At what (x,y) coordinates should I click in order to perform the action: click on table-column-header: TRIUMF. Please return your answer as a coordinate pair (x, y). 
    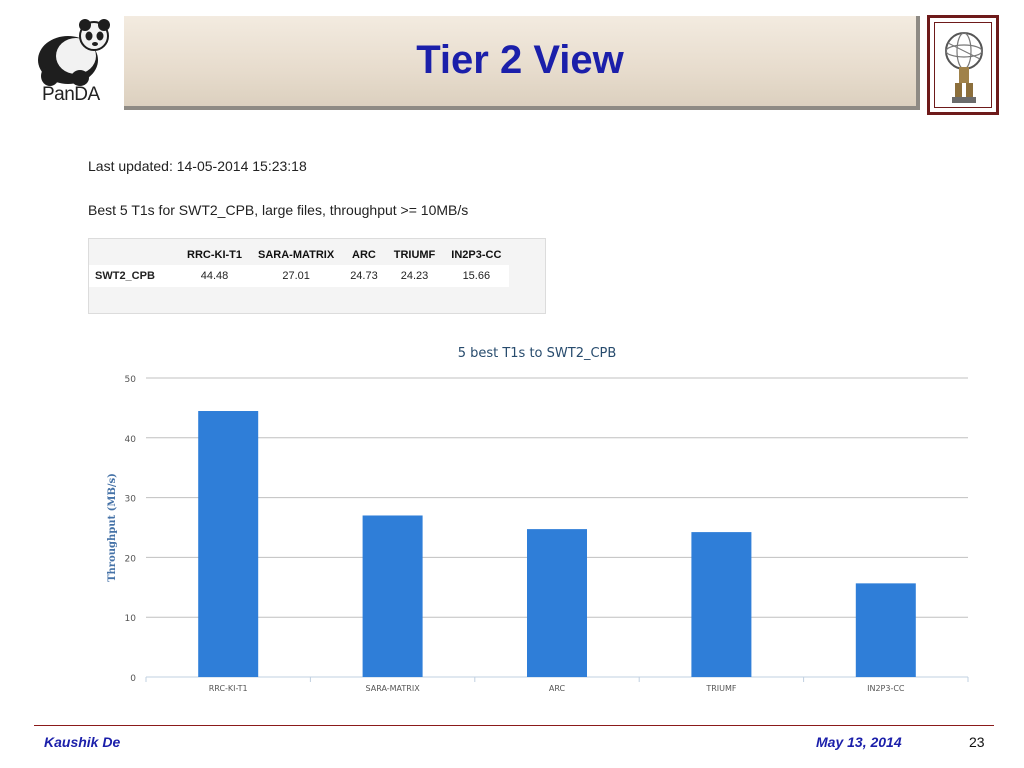
    Looking at the image, I should click on (414, 255).